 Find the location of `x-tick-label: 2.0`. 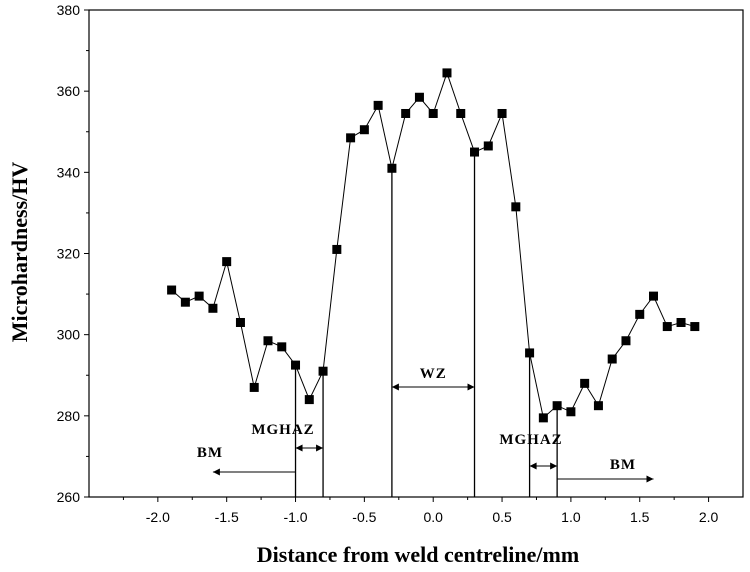

x-tick-label: 2.0 is located at coordinates (709, 517).